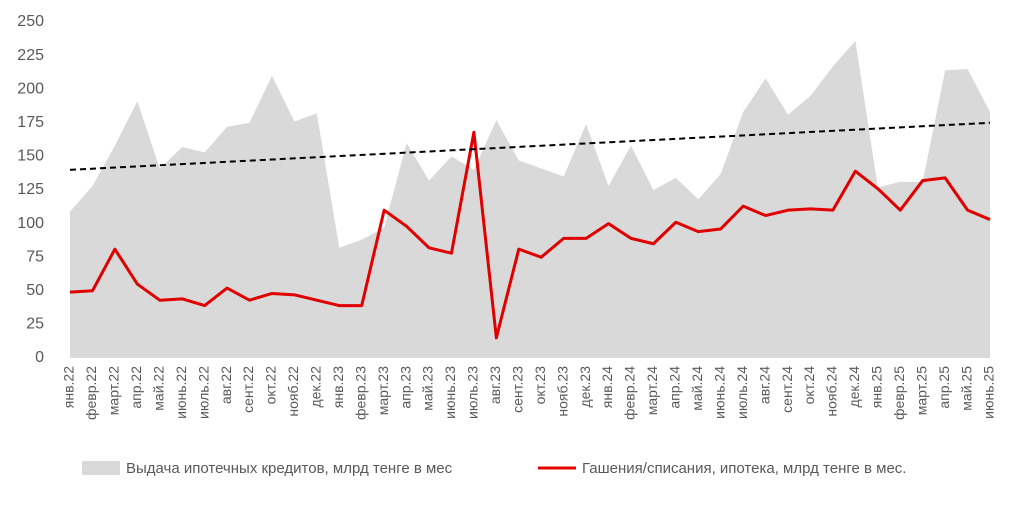 This screenshot has height=505, width=1024. Describe the element at coordinates (473, 392) in the screenshot. I see `x-tick-label: июль.23` at that location.